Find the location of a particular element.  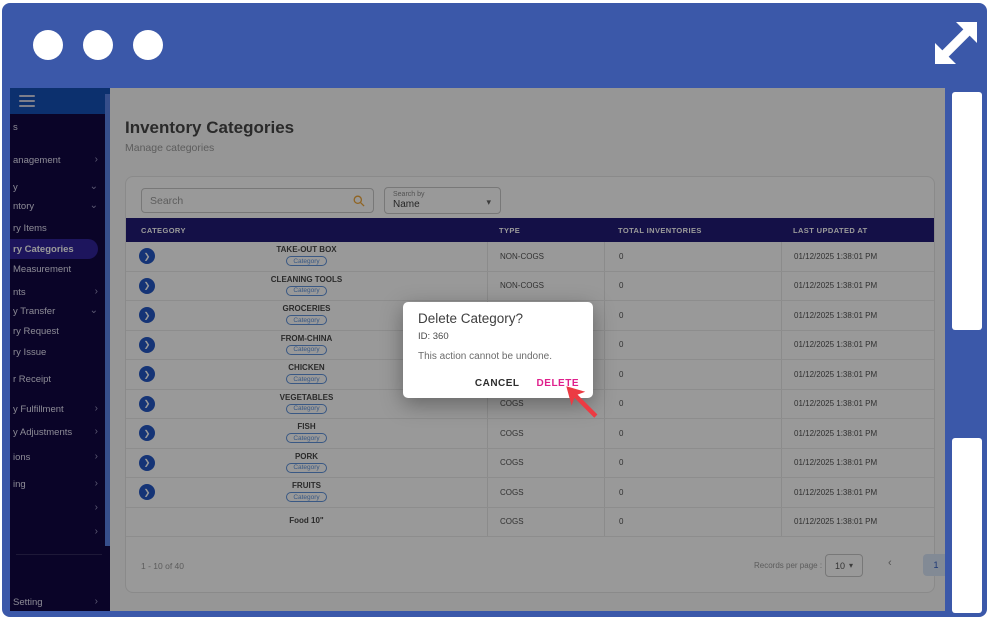

search-box is located at coordinates (257, 200).